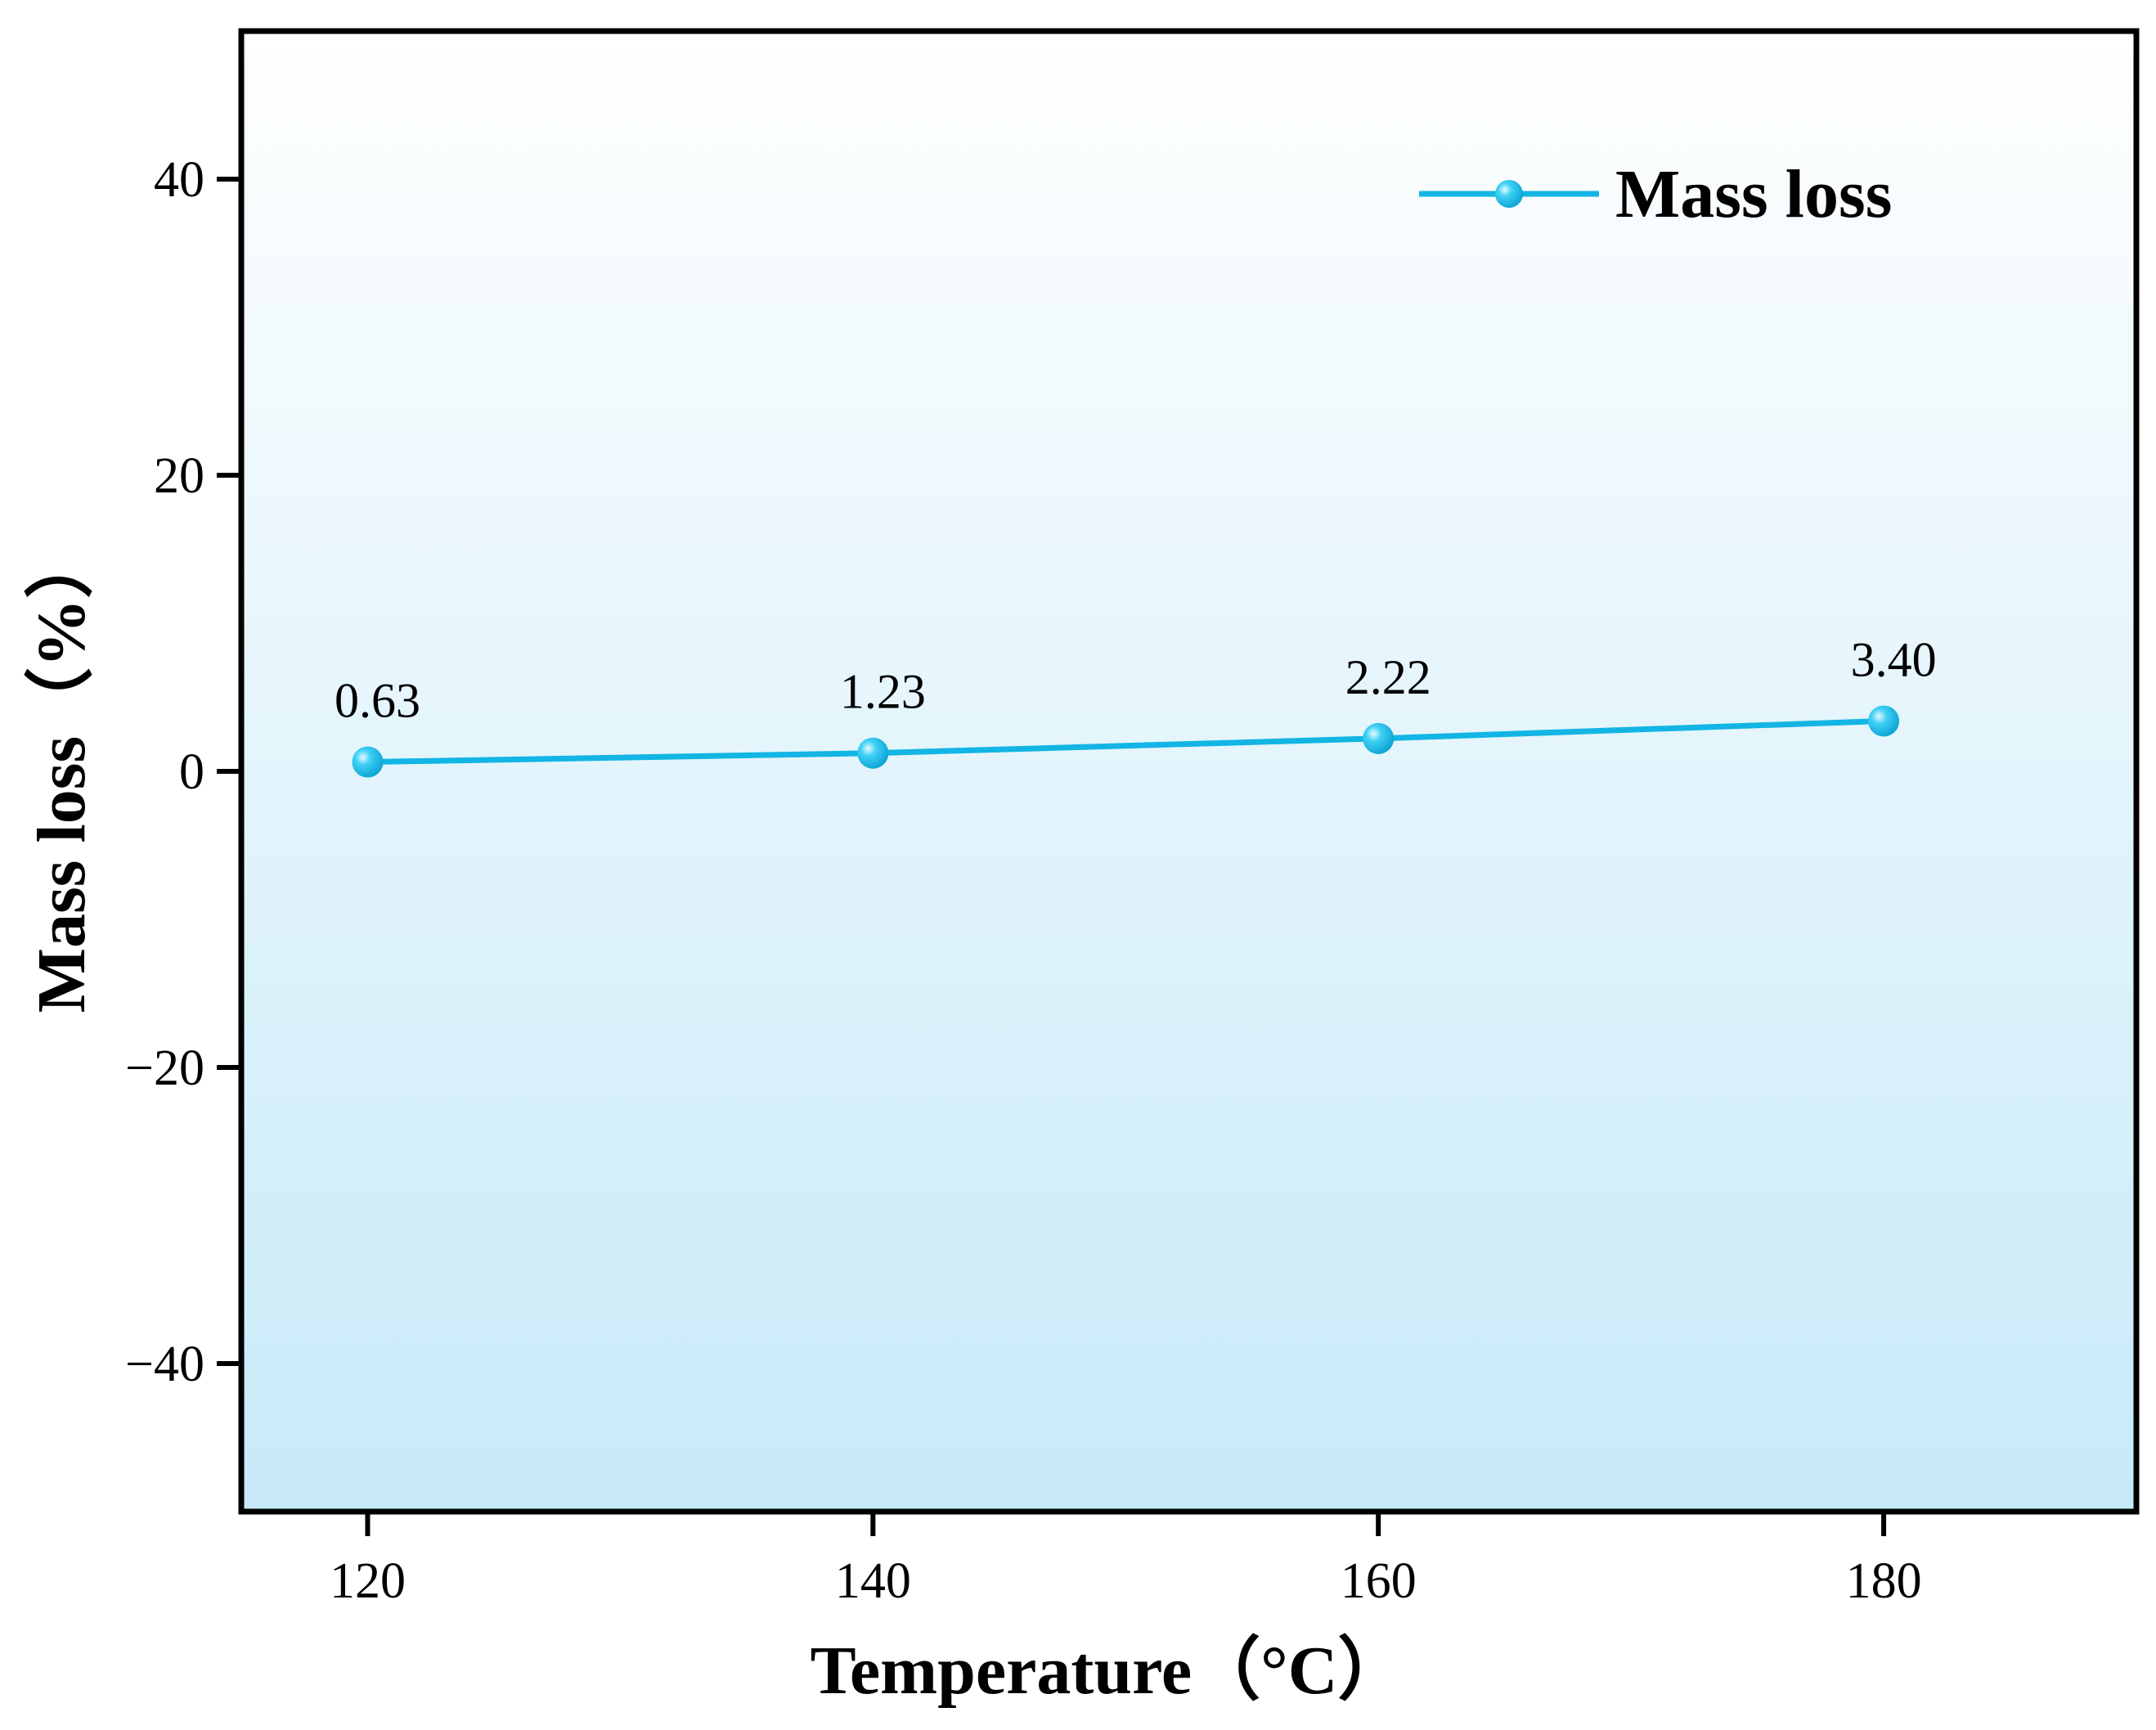 This screenshot has height=1730, width=2156. Describe the element at coordinates (873, 1581) in the screenshot. I see `x-tick-label: 140` at that location.